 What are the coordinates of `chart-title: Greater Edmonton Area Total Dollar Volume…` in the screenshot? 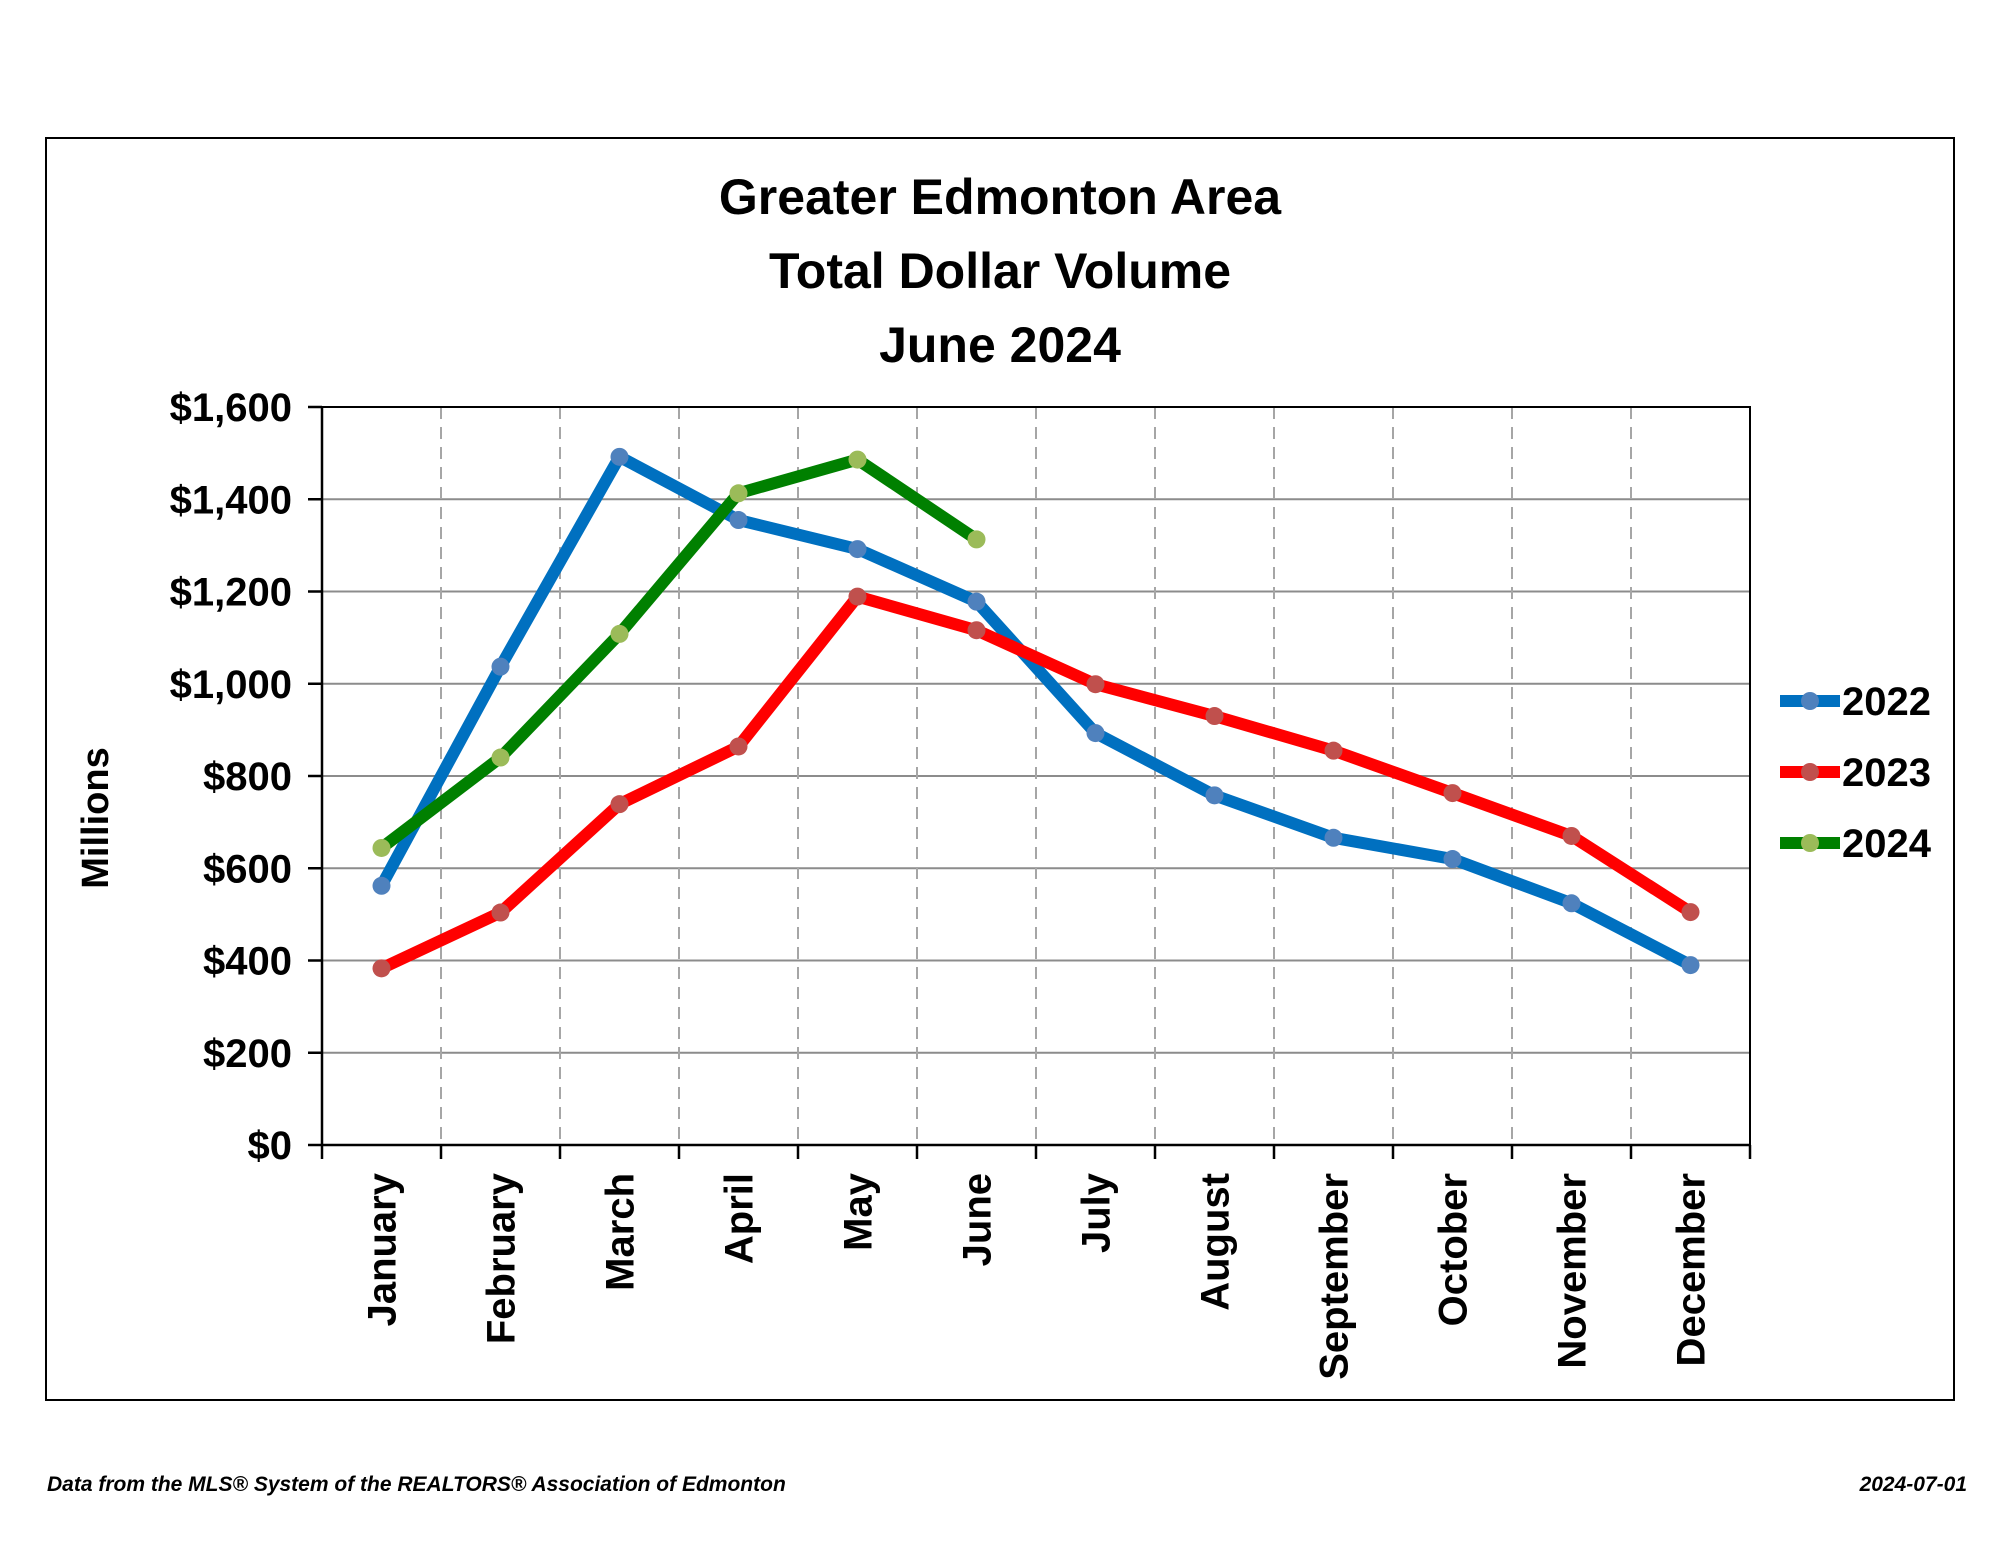 It's located at (1000, 271).